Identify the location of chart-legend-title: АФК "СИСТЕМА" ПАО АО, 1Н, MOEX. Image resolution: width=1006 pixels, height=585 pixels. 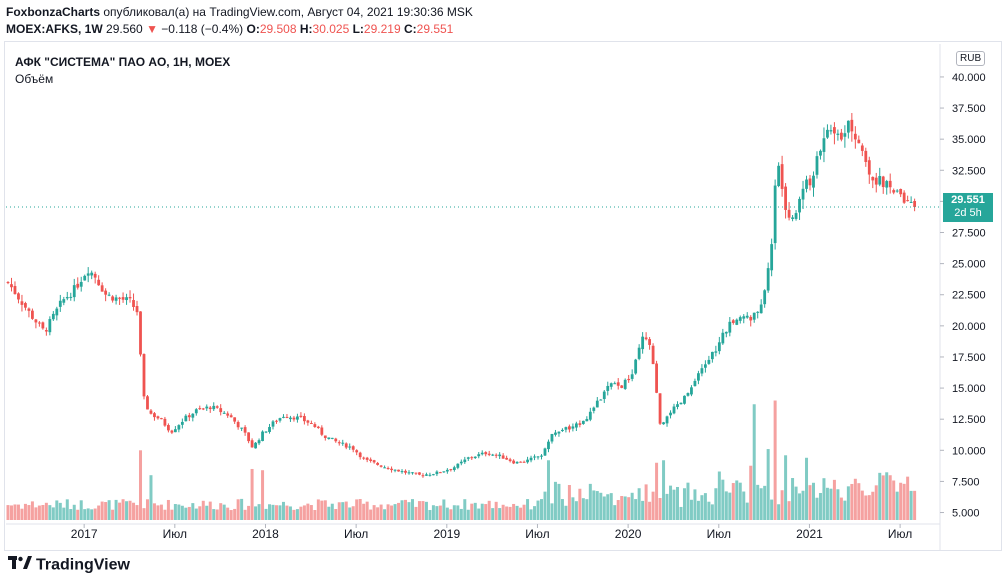
(123, 62).